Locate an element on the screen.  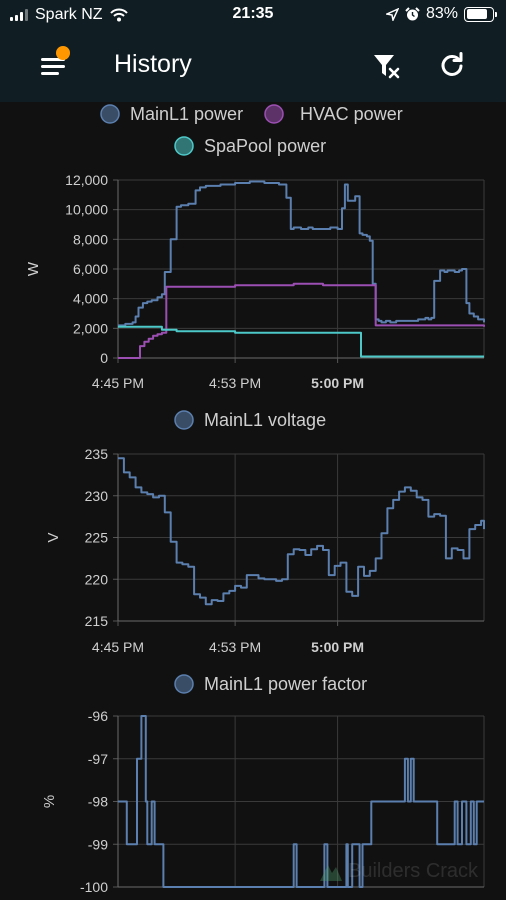
signal-strength-icon is located at coordinates (19, 15).